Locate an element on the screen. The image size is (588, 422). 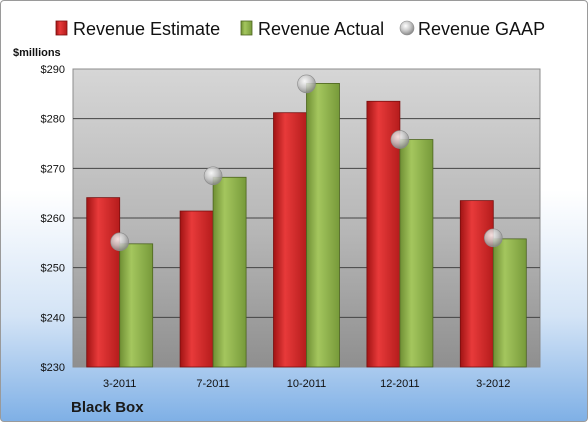
legend-label: Revenue Actual is located at coordinates (321, 29).